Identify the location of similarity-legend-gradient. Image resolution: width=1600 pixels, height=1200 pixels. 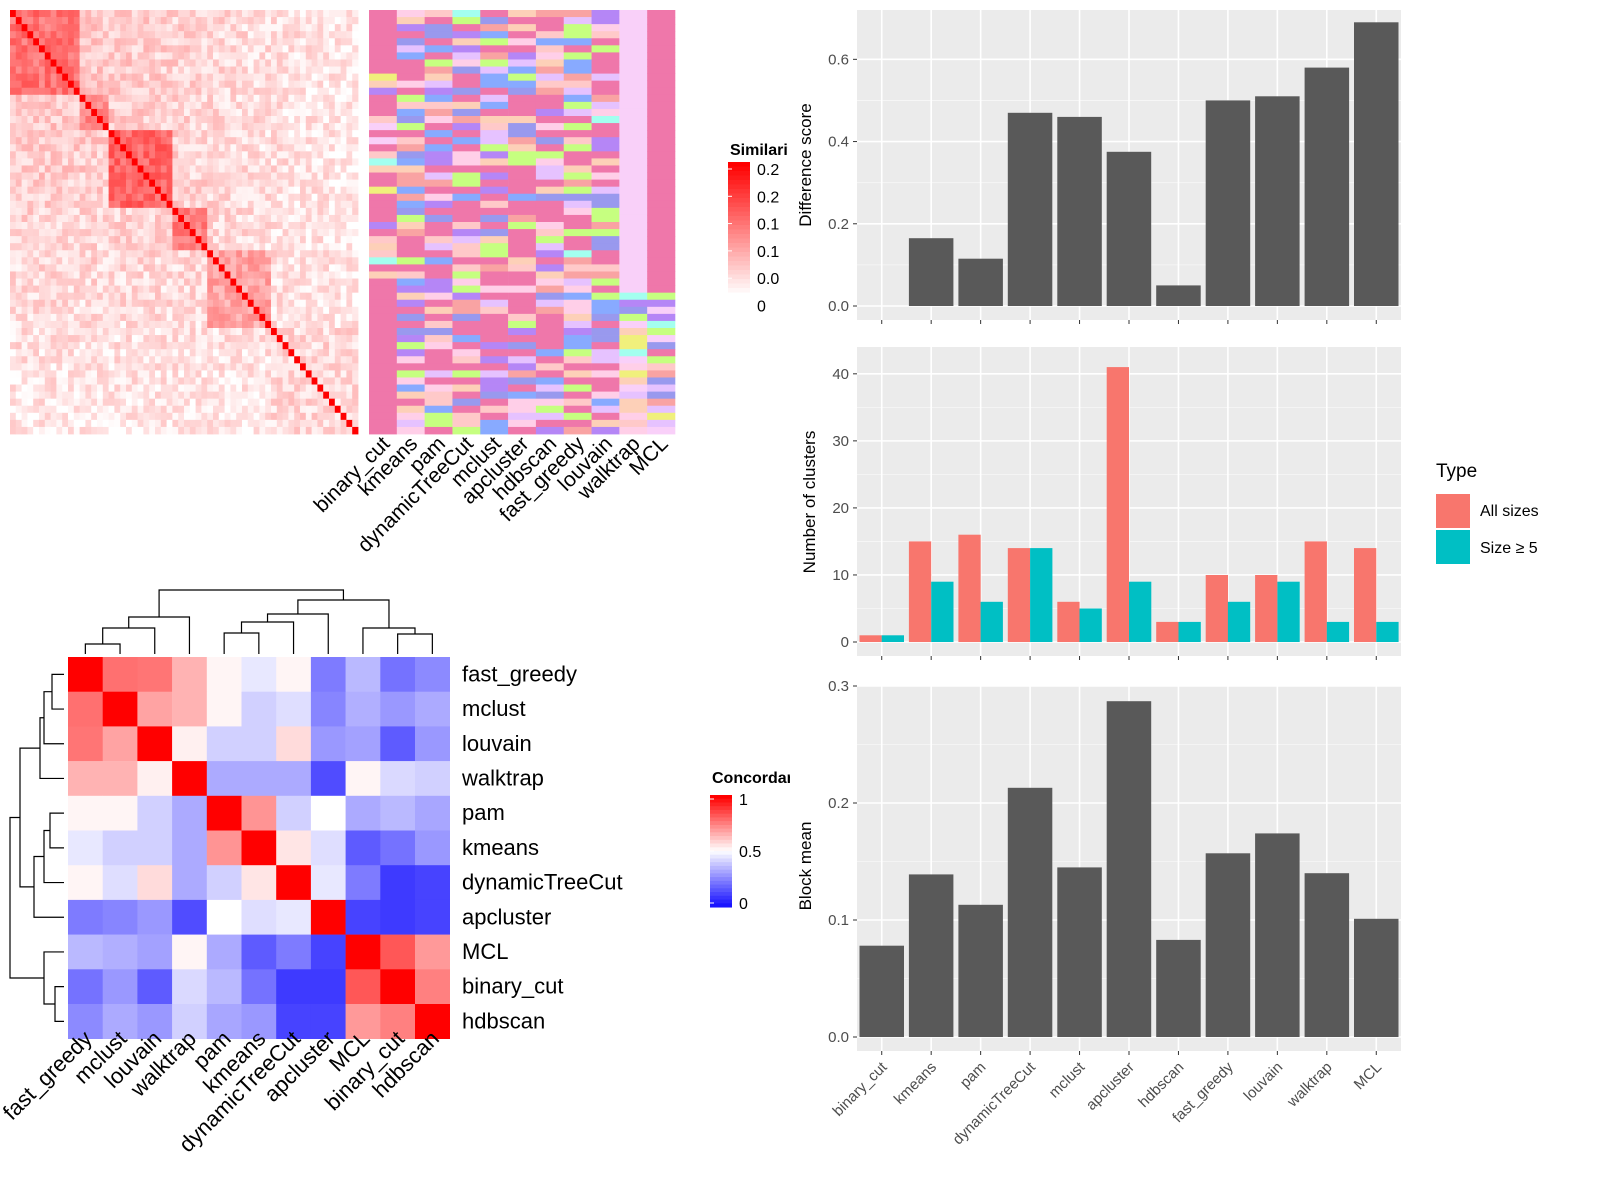
(739, 272).